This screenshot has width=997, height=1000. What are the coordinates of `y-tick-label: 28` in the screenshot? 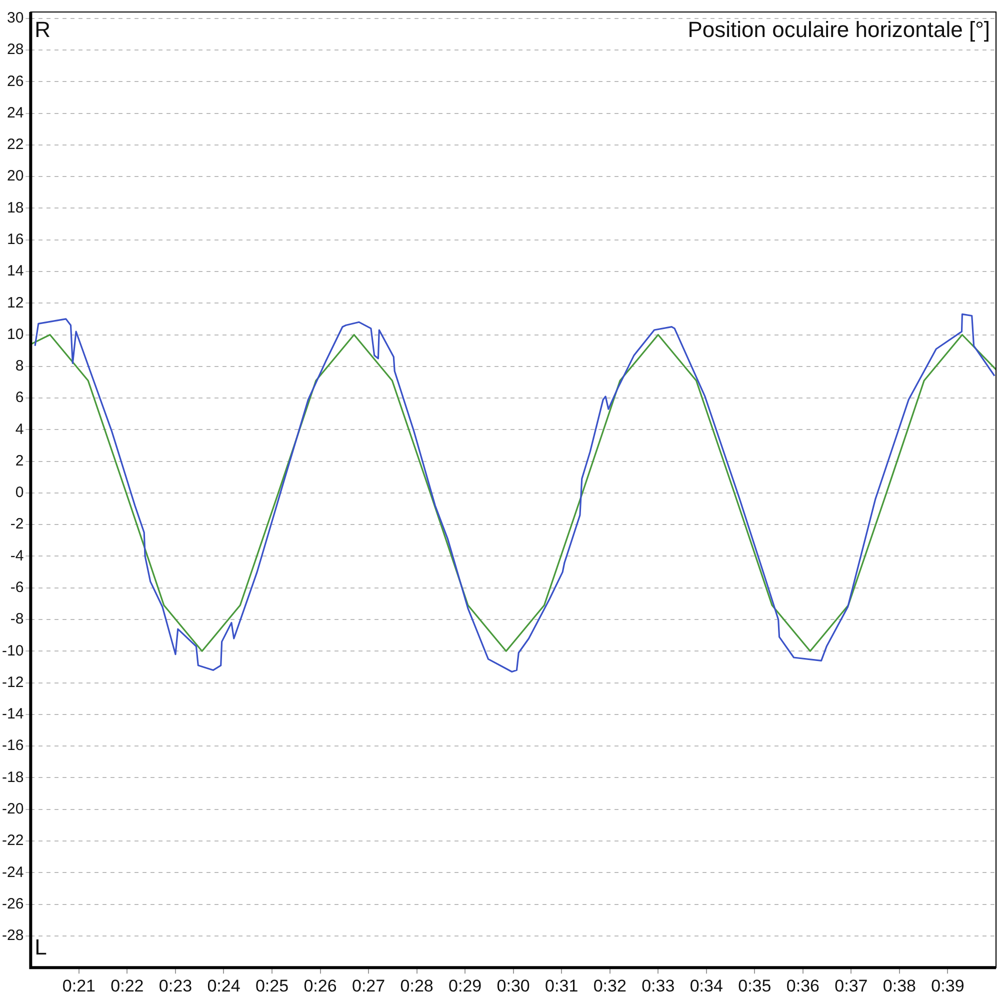 It's located at (15, 49).